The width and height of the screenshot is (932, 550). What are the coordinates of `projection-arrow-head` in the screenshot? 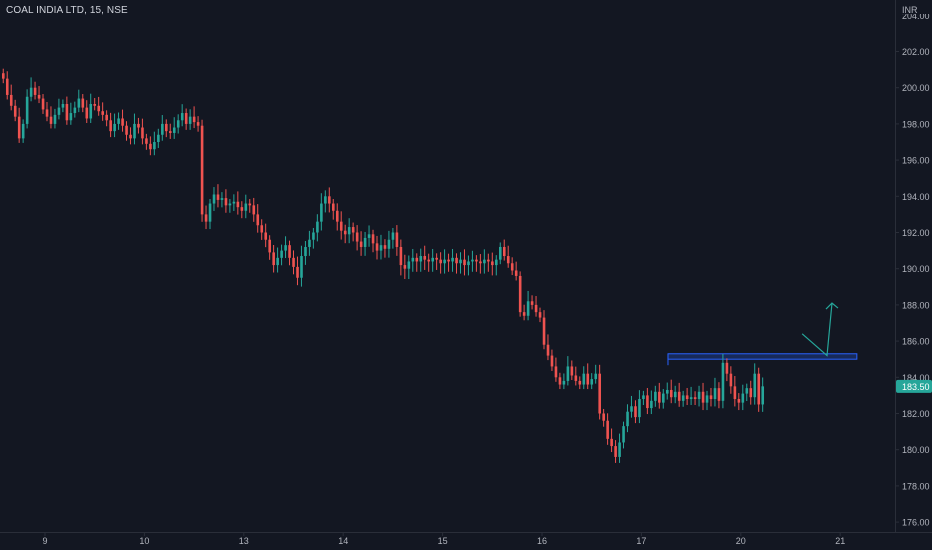 It's located at (832, 306).